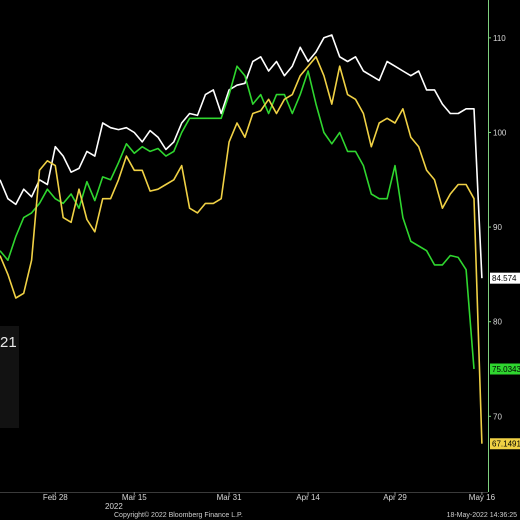  I want to click on y-axis-ticks: 70 80 90 100 110, so click(497, 227).